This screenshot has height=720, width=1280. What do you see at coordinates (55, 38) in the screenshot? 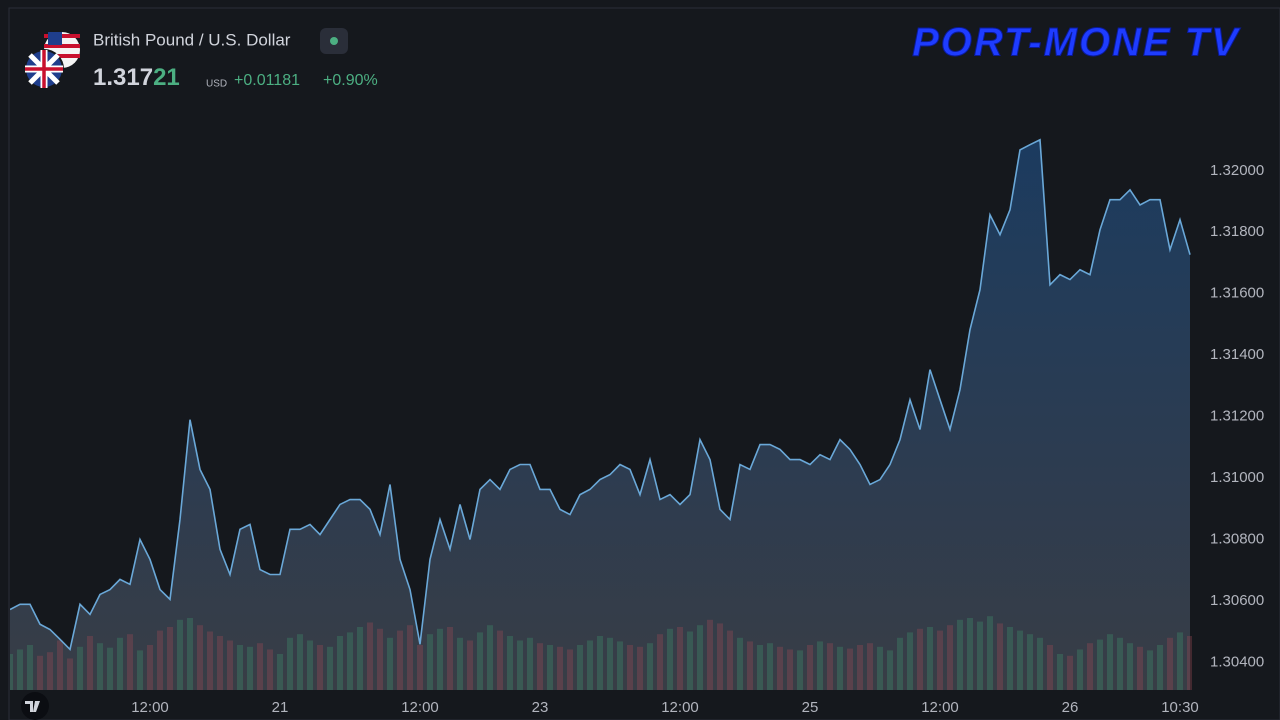
I see `us-canton` at bounding box center [55, 38].